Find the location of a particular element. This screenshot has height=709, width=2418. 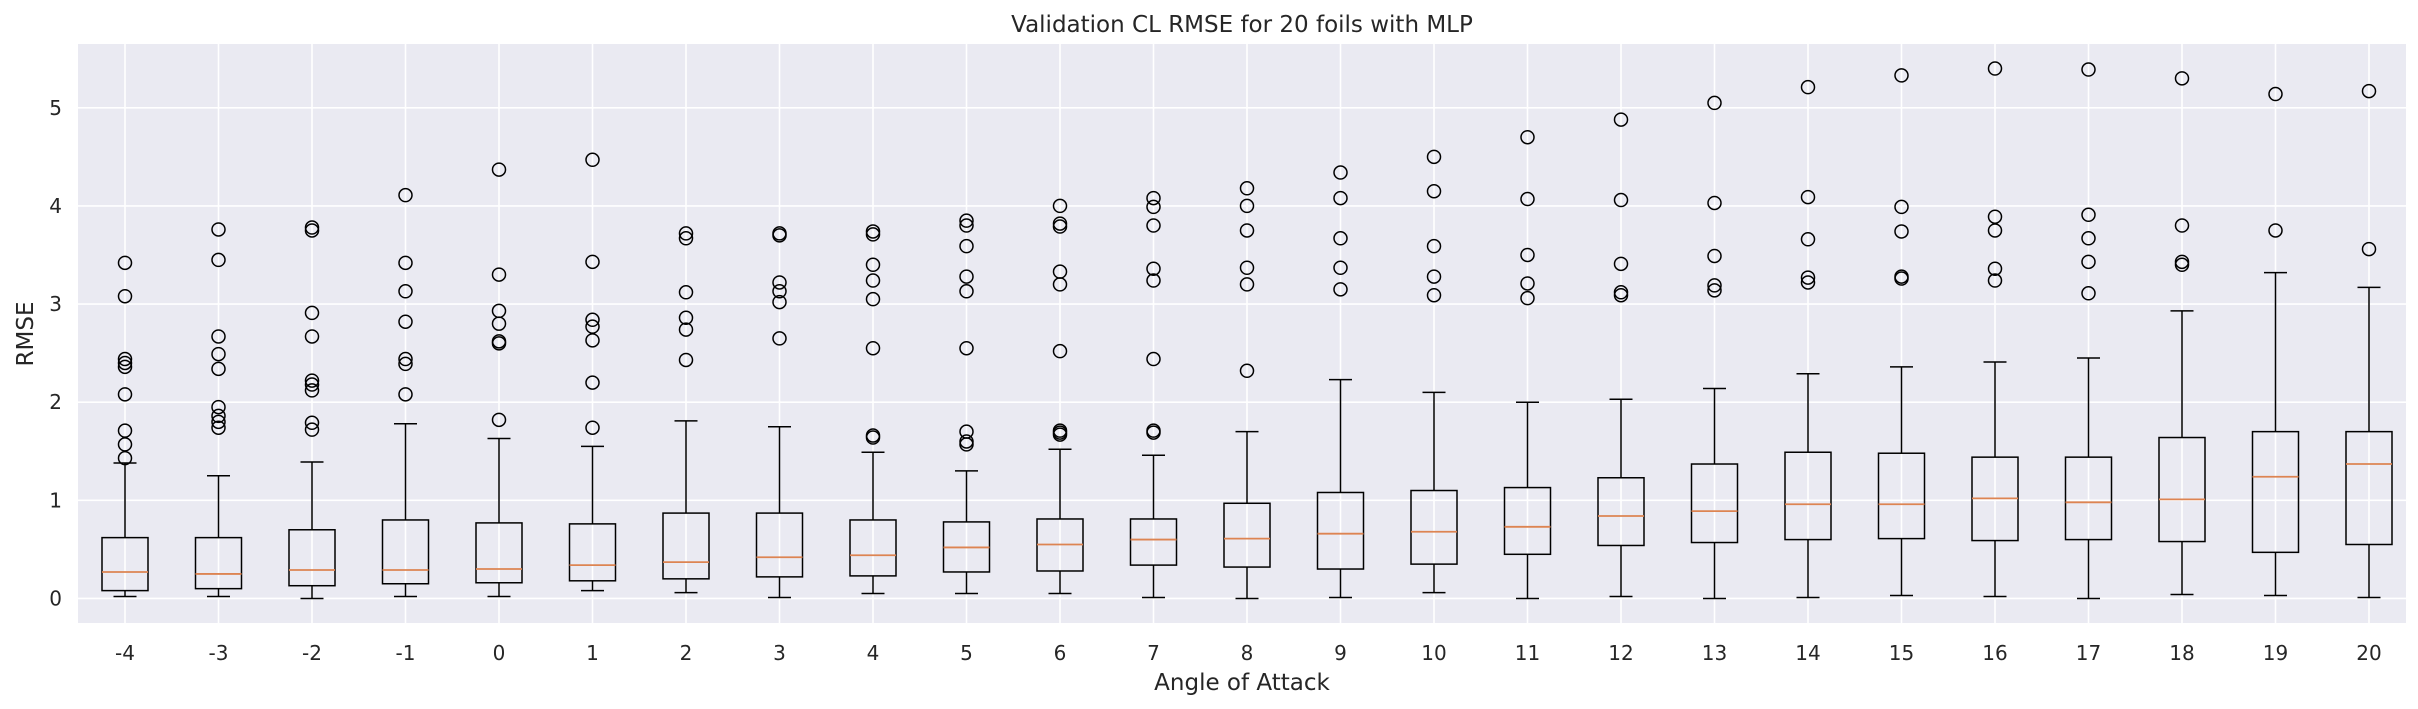

x-tick-label: 10 is located at coordinates (1433, 653).